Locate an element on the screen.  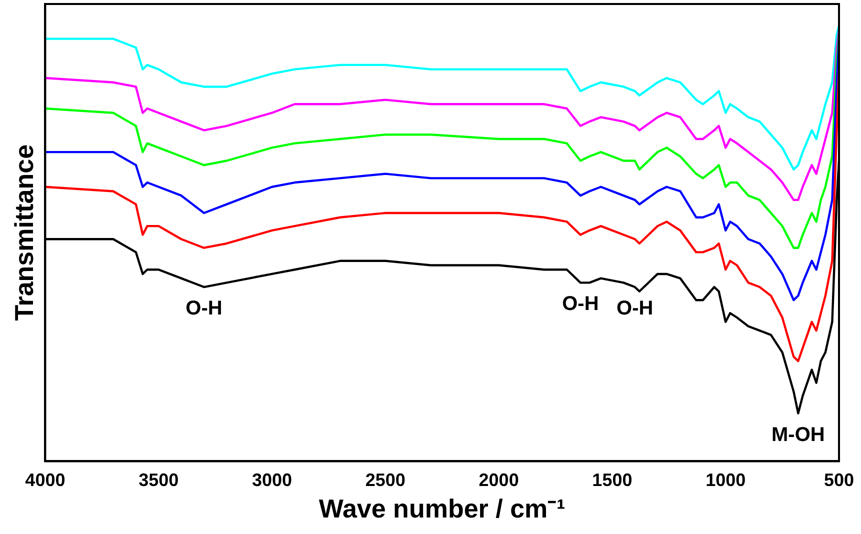
x-axis-title: Wave number / cm⁻¹ is located at coordinates (442, 509).